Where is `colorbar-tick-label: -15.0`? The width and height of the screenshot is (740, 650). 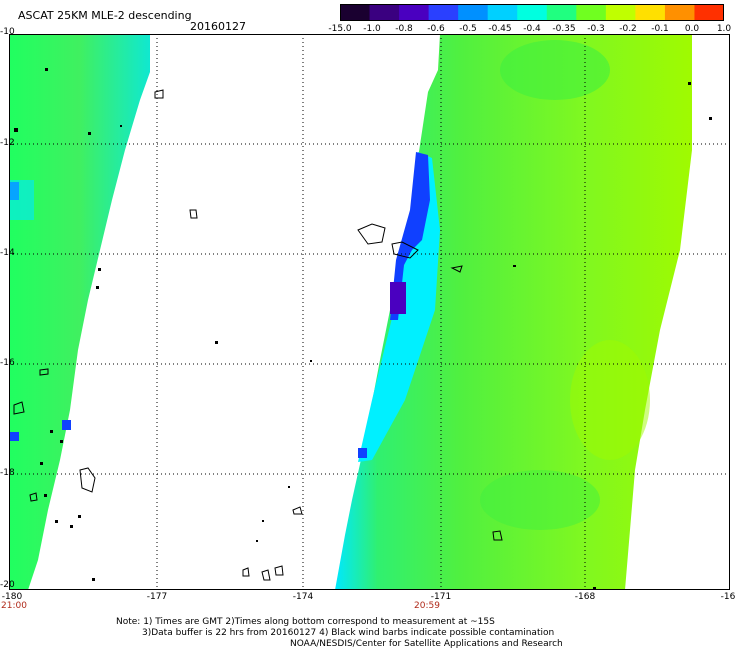
colorbar-tick-label: -15.0 is located at coordinates (340, 29).